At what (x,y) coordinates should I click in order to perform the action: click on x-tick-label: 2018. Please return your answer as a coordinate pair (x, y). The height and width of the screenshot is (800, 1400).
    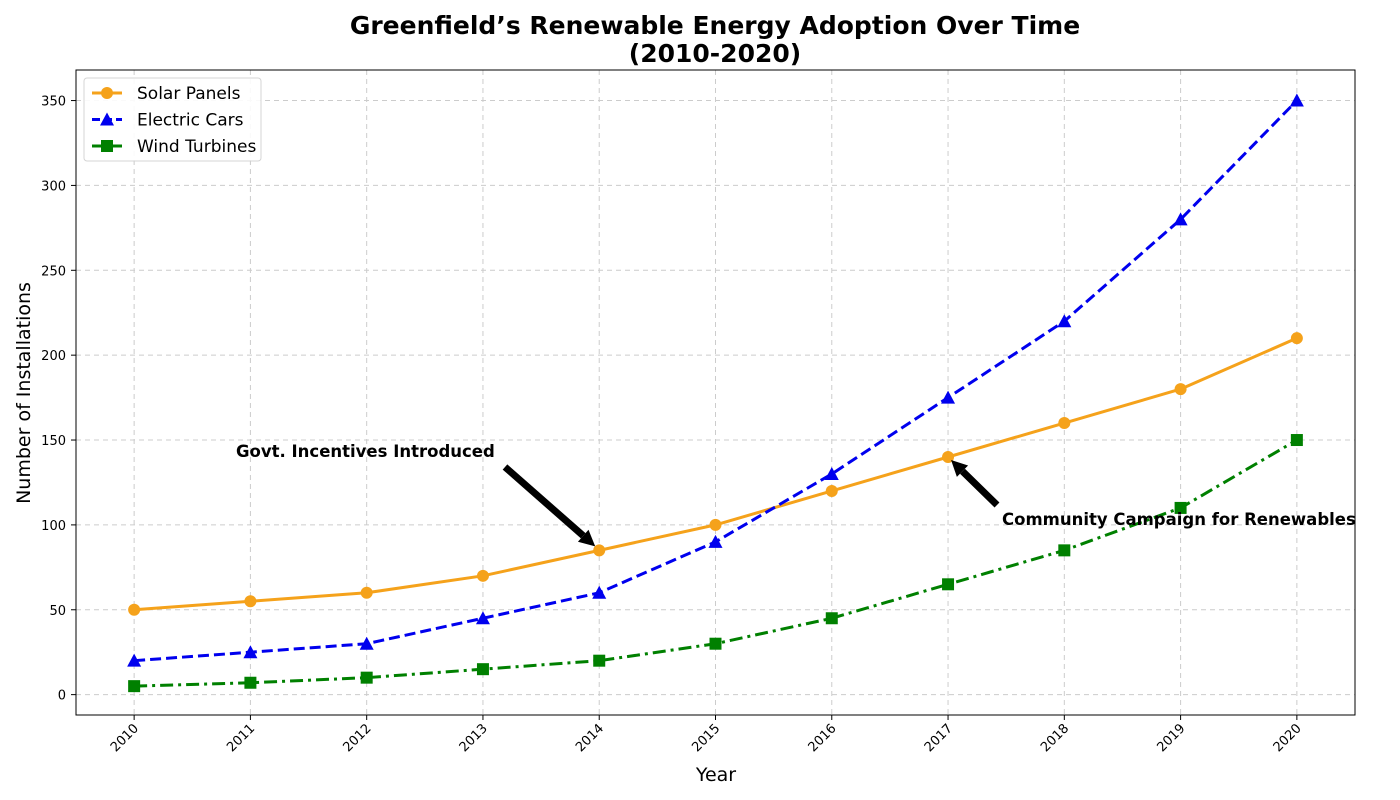
    Looking at the image, I should click on (1055, 738).